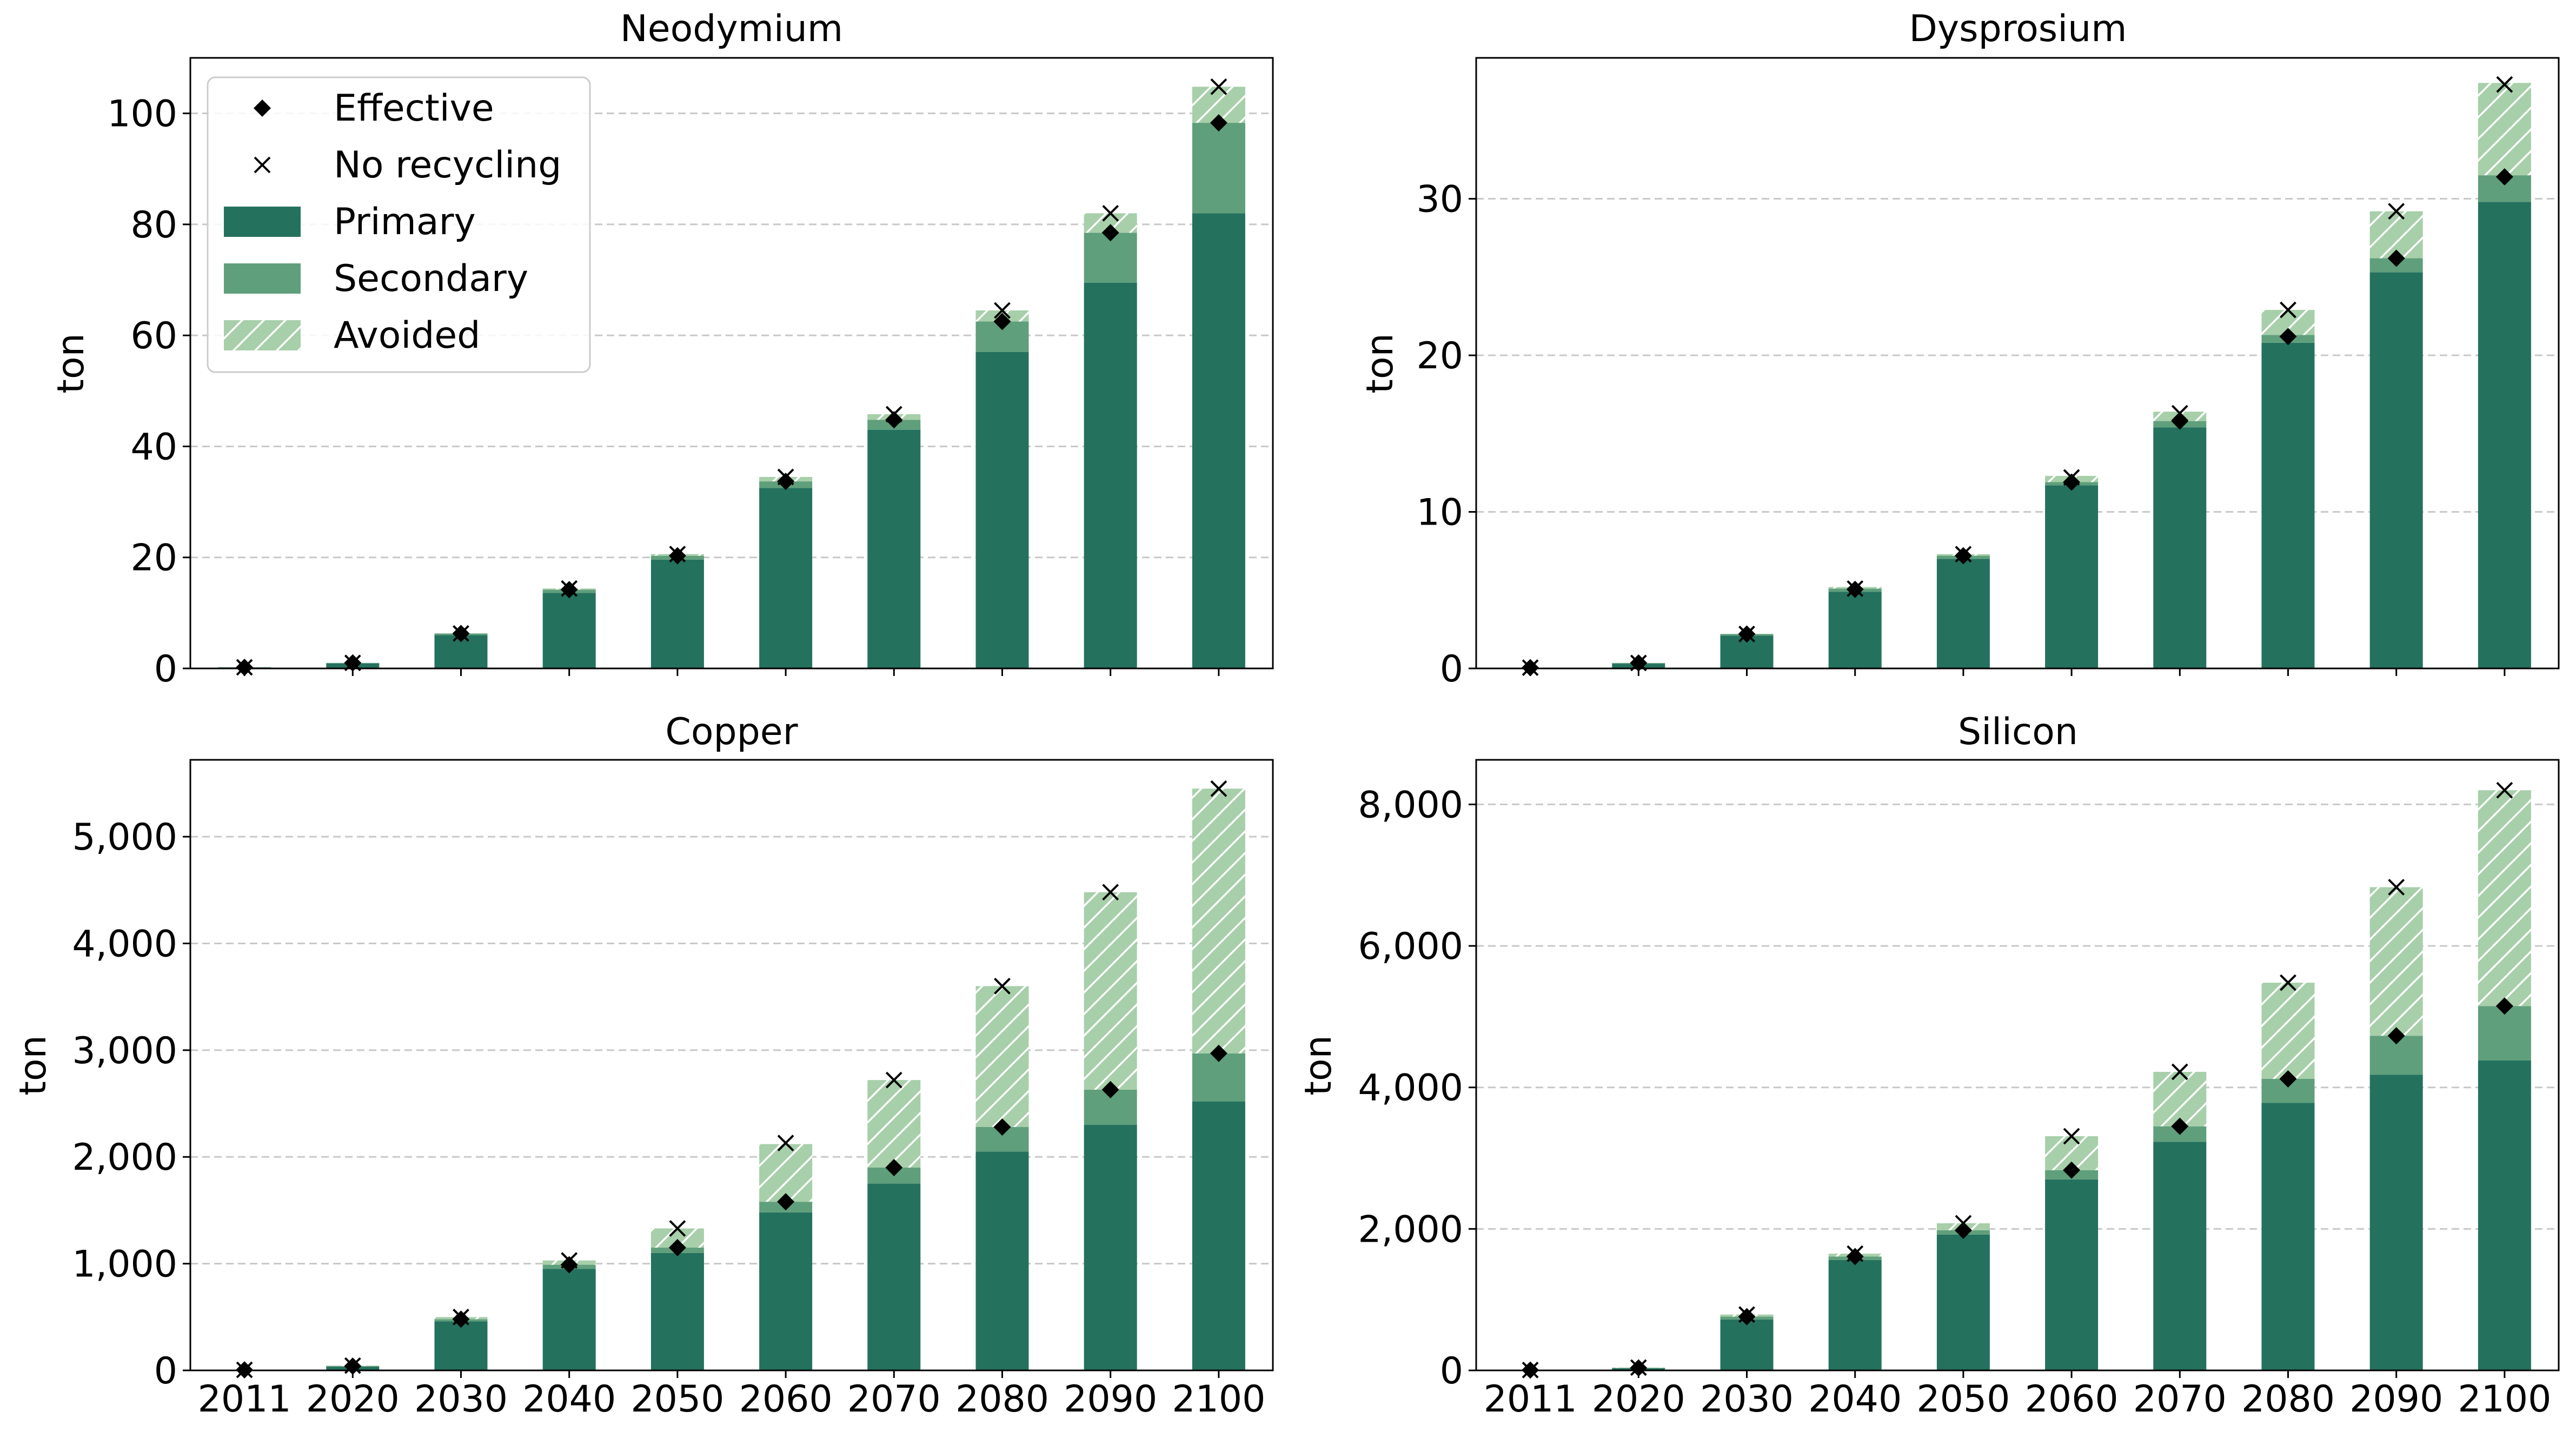 The image size is (2576, 1438). What do you see at coordinates (131, 1104) in the screenshot?
I see `y-ticks: 0 1,000 2,000 3,000 4,000 5,000` at bounding box center [131, 1104].